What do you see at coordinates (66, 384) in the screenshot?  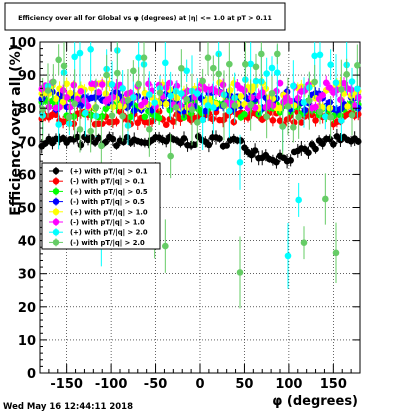 I see `x-tick-label: -150` at bounding box center [66, 384].